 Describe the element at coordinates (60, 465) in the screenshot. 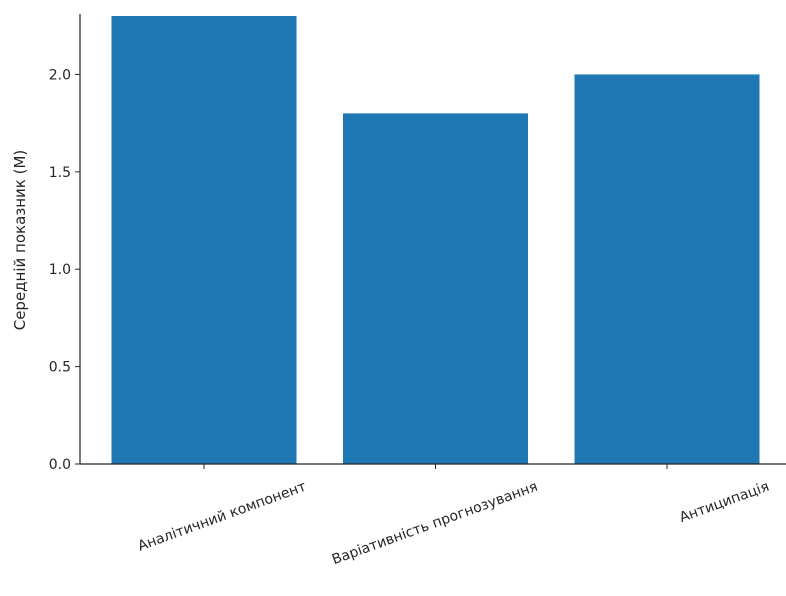

I see `y-tick-label-1: 0.0` at that location.